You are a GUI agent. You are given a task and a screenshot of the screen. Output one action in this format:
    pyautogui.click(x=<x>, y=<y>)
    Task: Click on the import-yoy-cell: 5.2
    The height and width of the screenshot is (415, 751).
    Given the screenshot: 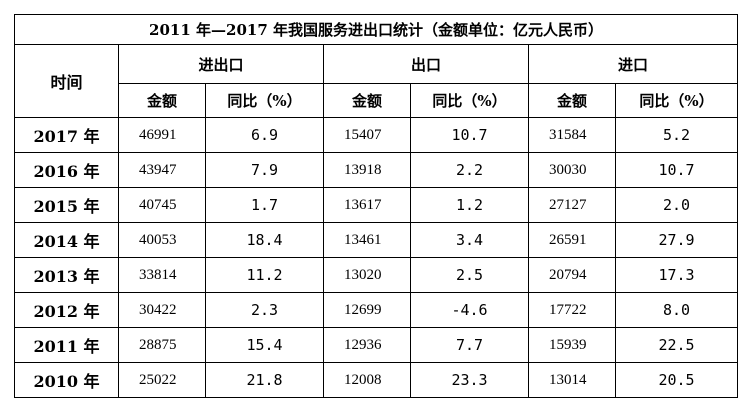 What is the action you would take?
    pyautogui.click(x=676, y=135)
    